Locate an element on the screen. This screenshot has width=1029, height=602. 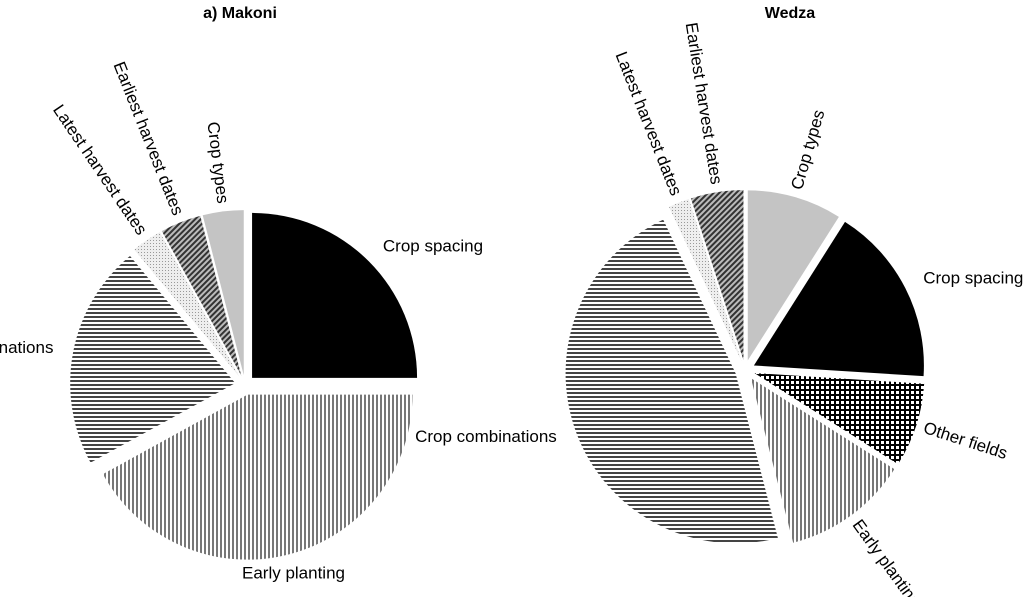
slice-label: Earliest harvest dates is located at coordinates (704, 103).